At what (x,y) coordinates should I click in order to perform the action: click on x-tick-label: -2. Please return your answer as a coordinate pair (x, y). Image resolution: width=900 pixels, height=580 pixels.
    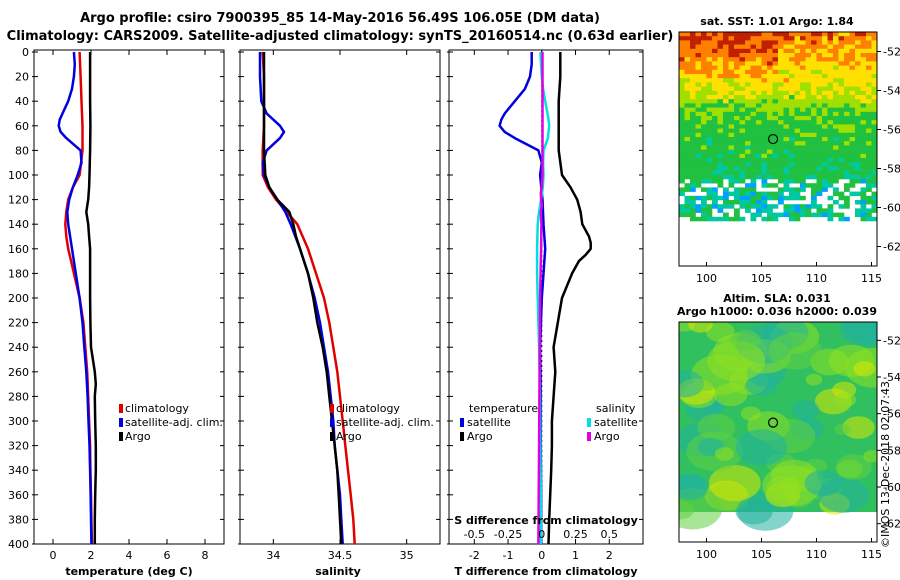
    Looking at the image, I should click on (474, 555).